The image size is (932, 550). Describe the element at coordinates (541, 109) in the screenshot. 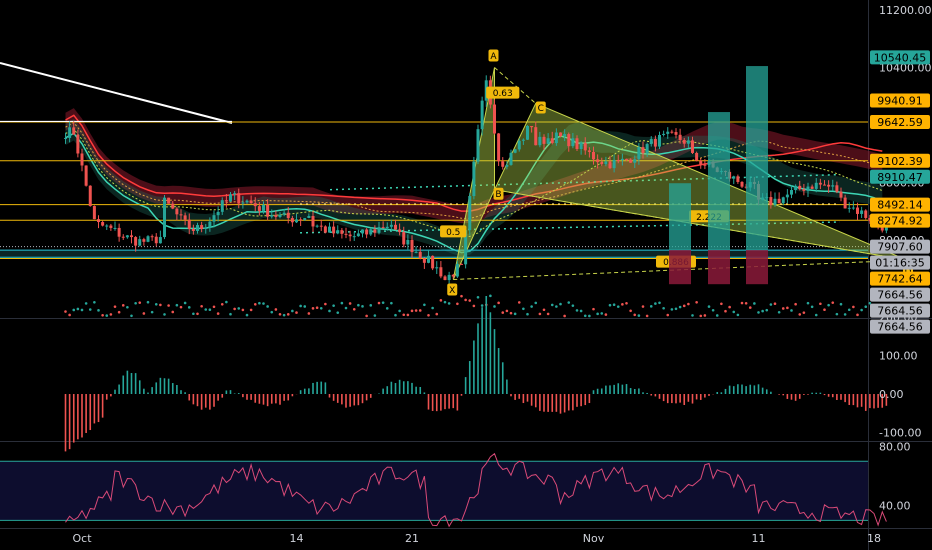

I see `harmonic-point-label: C` at that location.